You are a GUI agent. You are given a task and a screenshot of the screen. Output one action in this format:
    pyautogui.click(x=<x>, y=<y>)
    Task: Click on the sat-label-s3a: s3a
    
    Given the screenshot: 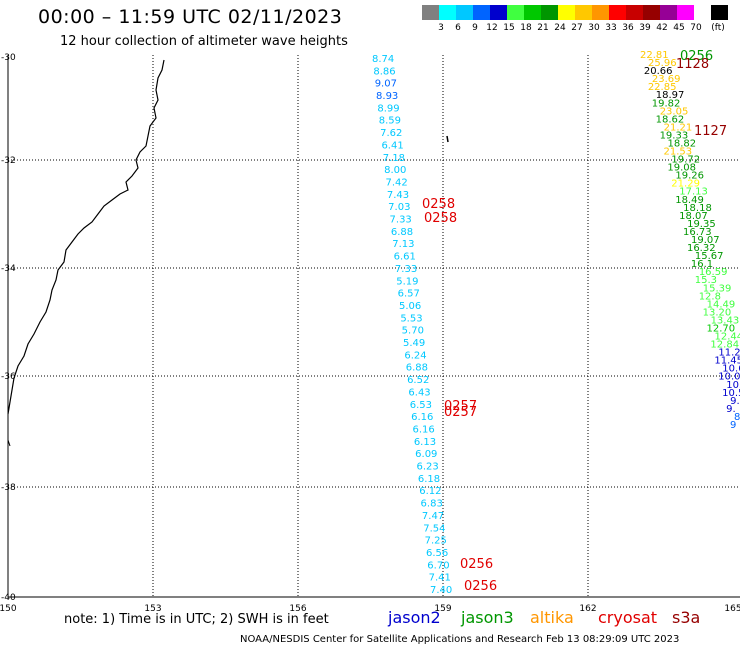 What is the action you would take?
    pyautogui.click(x=686, y=617)
    